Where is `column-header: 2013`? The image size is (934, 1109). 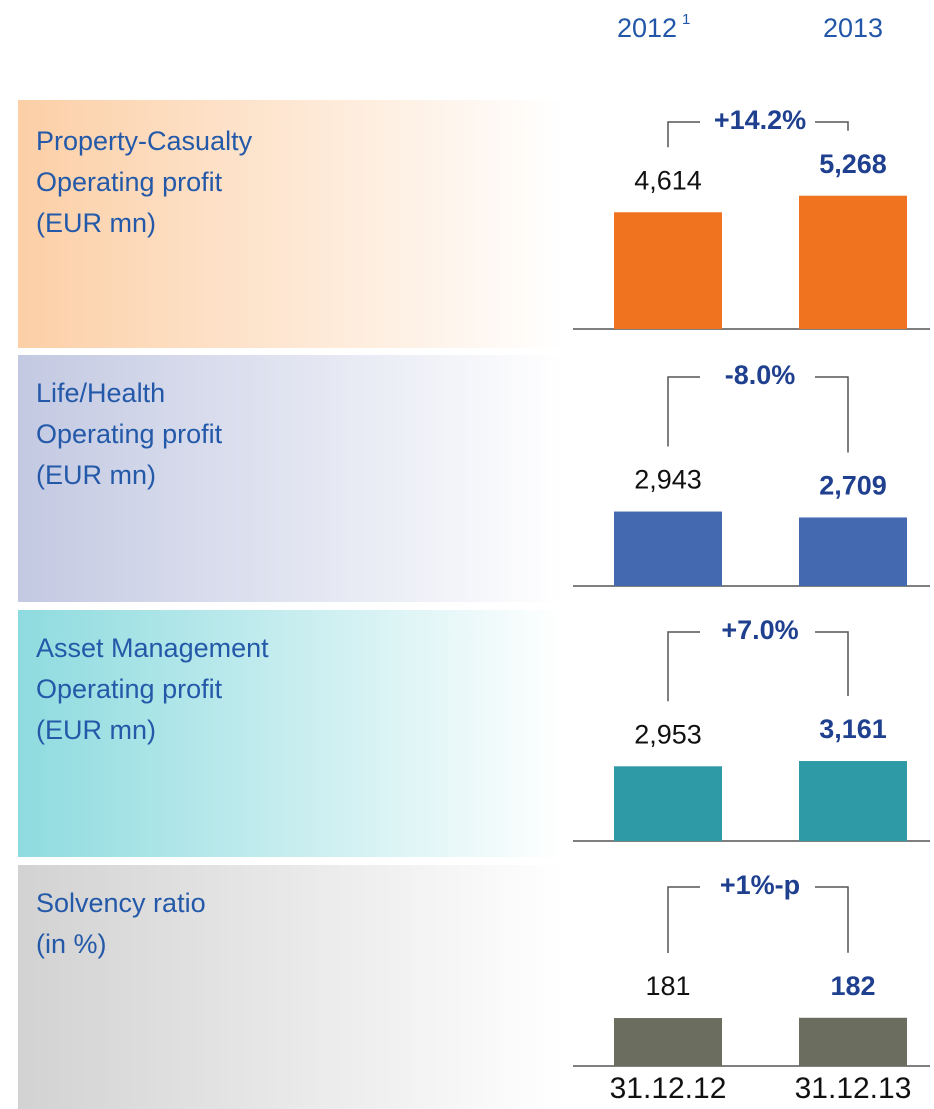 column-header: 2013 is located at coordinates (853, 28).